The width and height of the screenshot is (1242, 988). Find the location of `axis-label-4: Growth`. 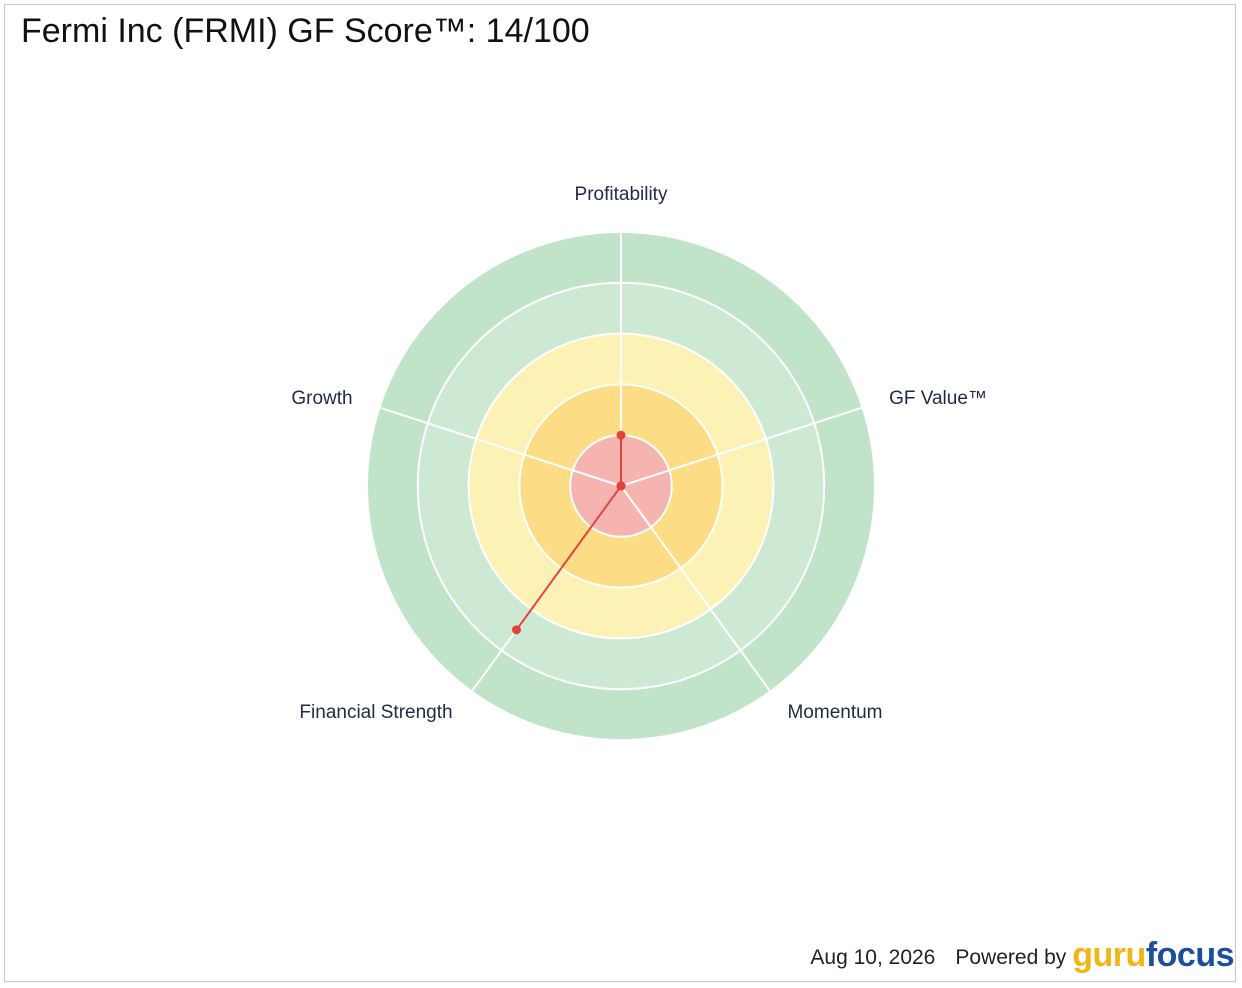

axis-label-4: Growth is located at coordinates (321, 398).